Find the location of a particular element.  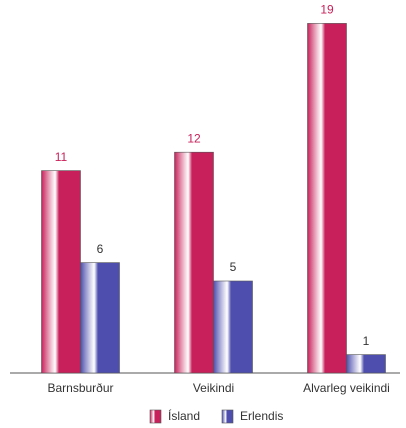

x-tick-label: Barnsburður is located at coordinates (80, 388).